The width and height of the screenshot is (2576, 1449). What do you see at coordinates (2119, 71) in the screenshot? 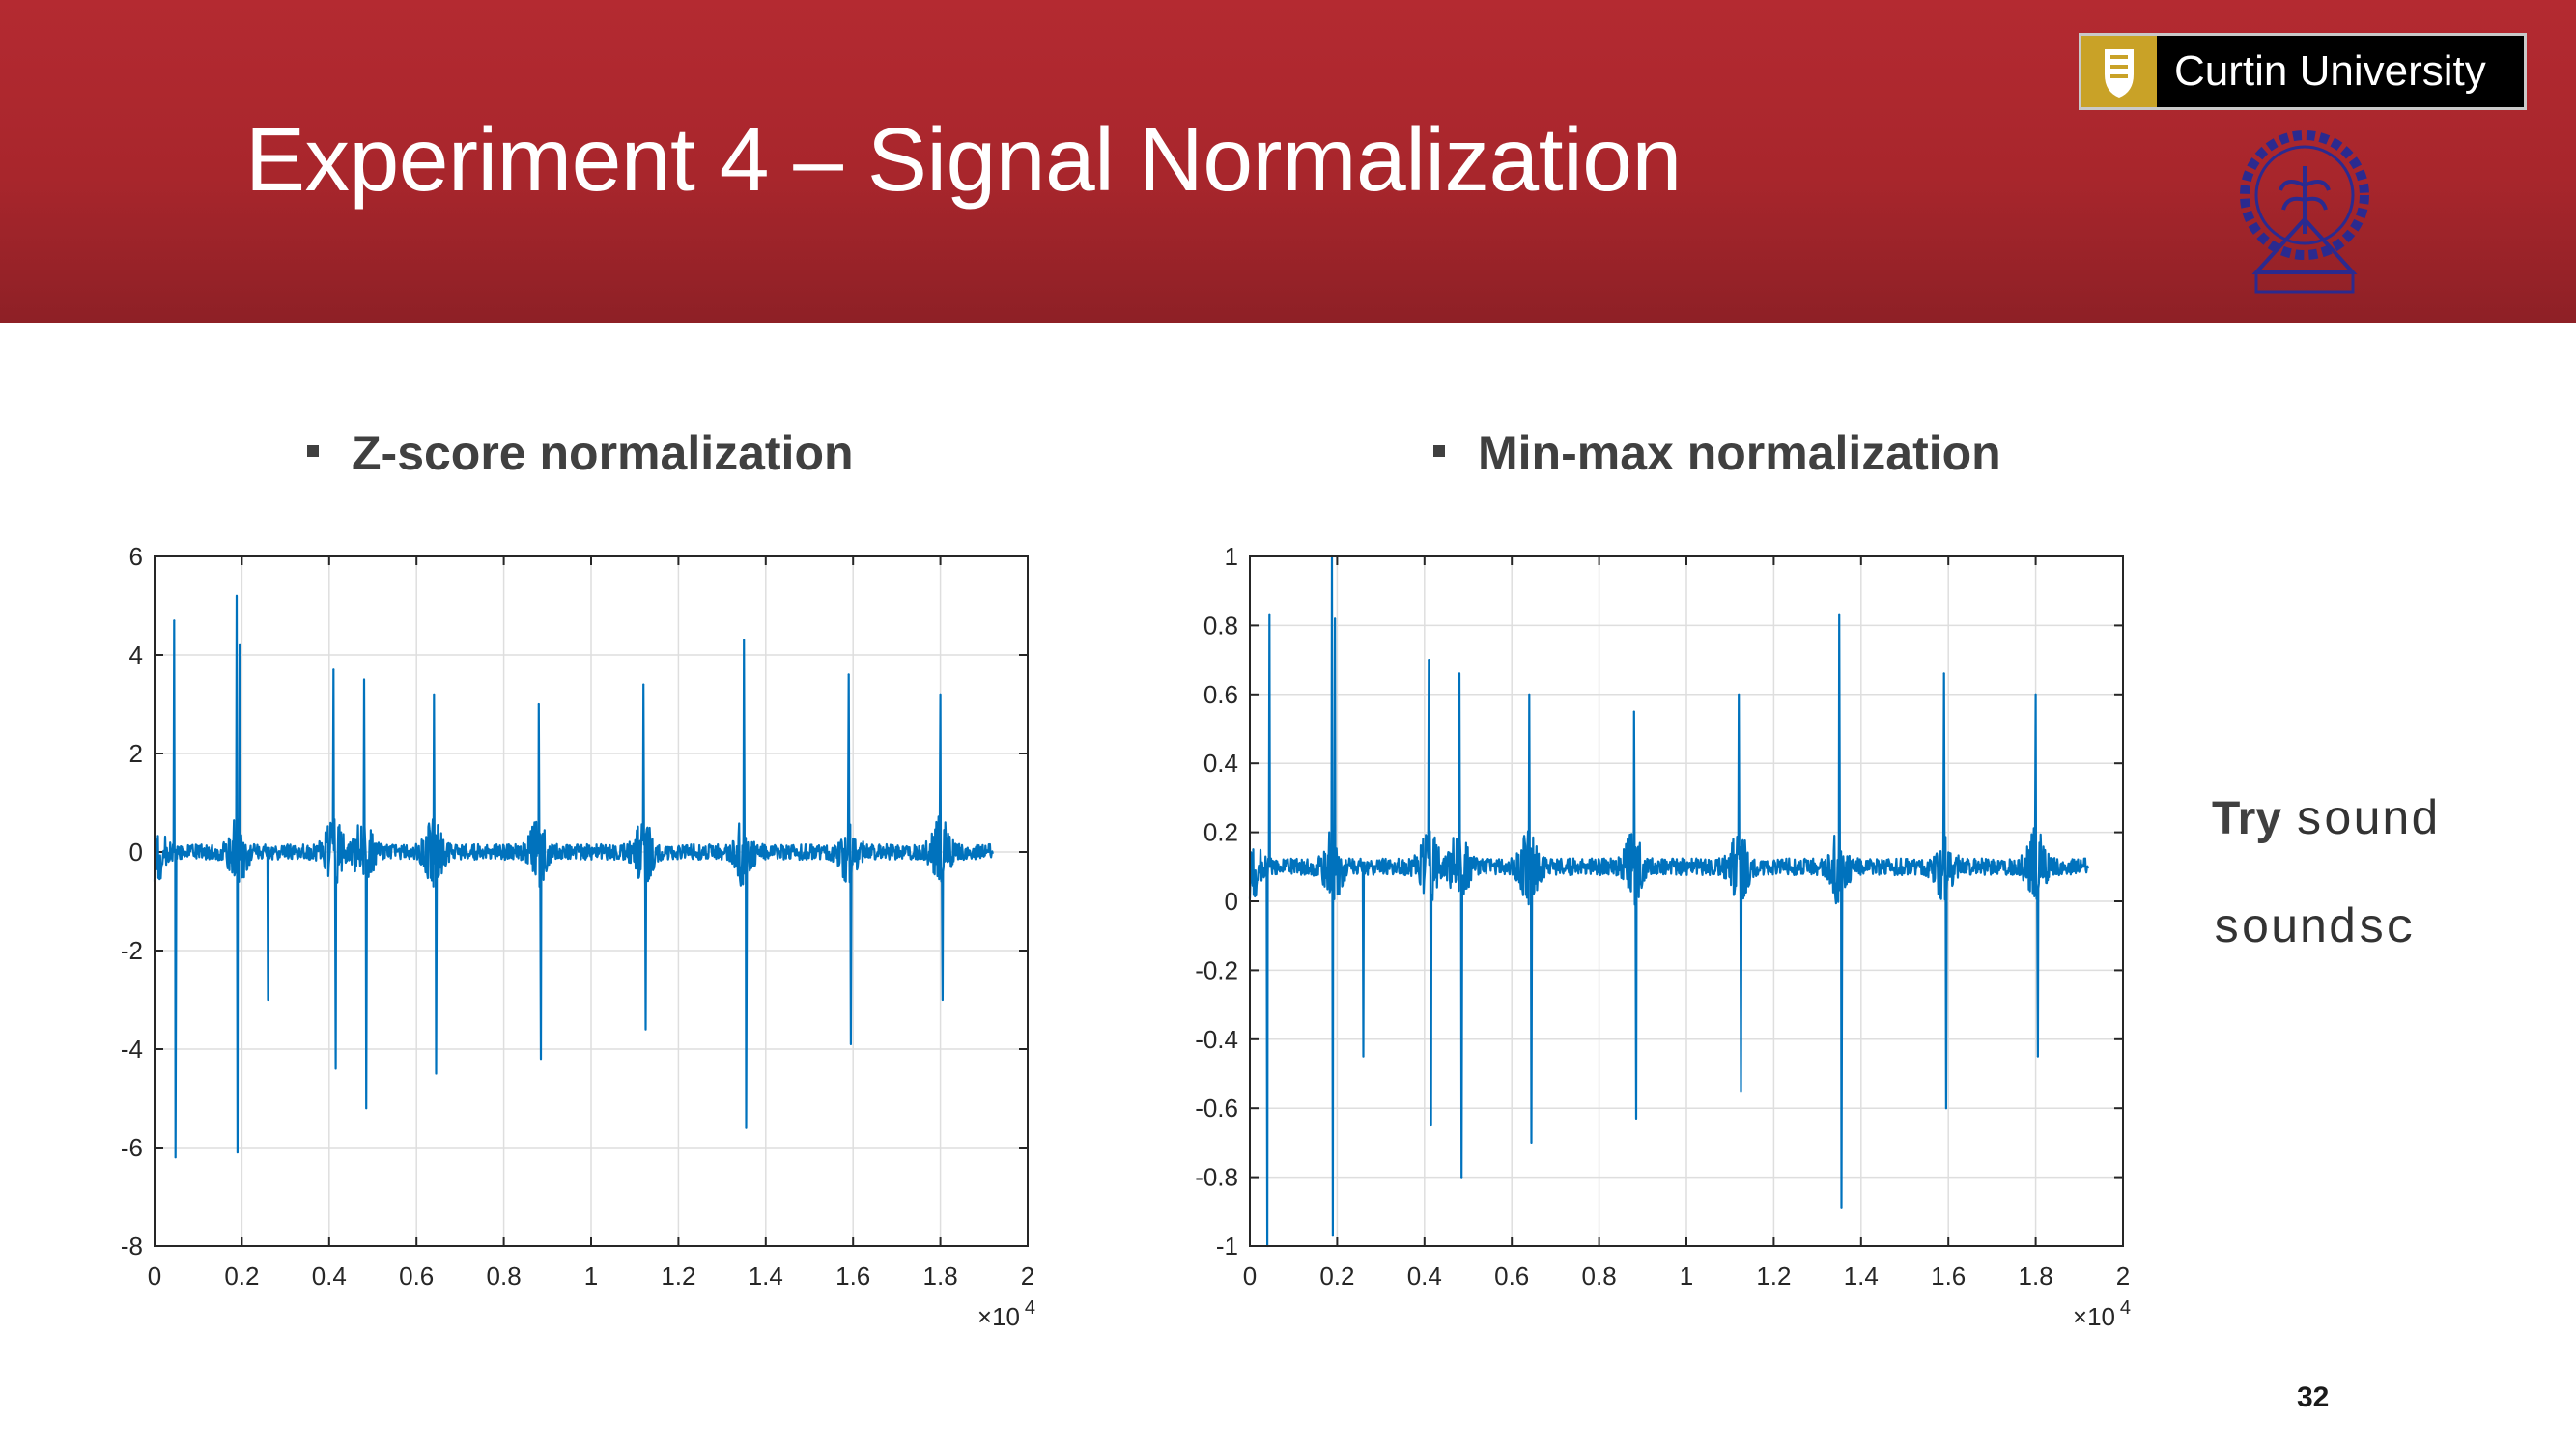
I see `curtin-crest-icon` at bounding box center [2119, 71].